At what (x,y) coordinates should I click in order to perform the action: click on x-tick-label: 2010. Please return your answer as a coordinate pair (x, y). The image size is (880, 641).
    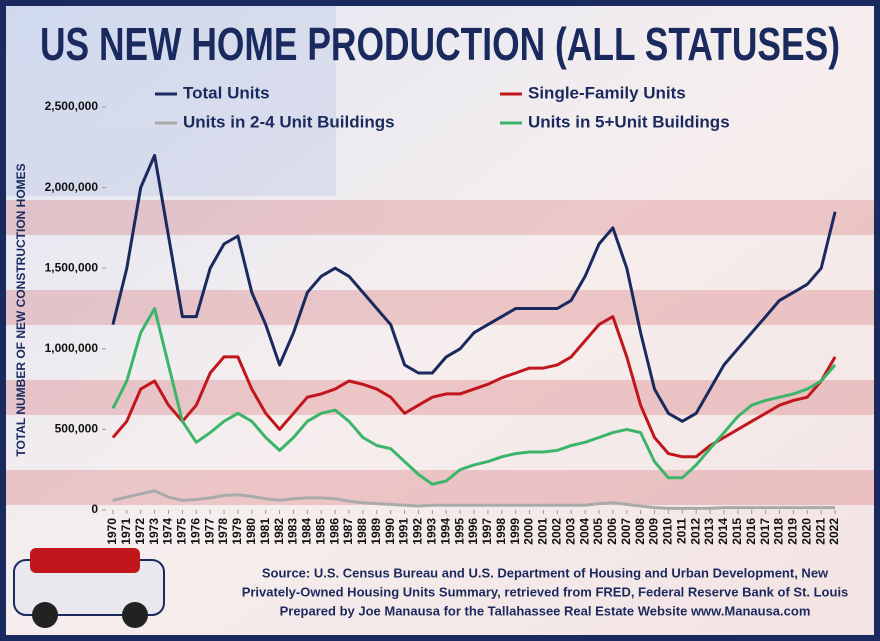
    Looking at the image, I should click on (668, 531).